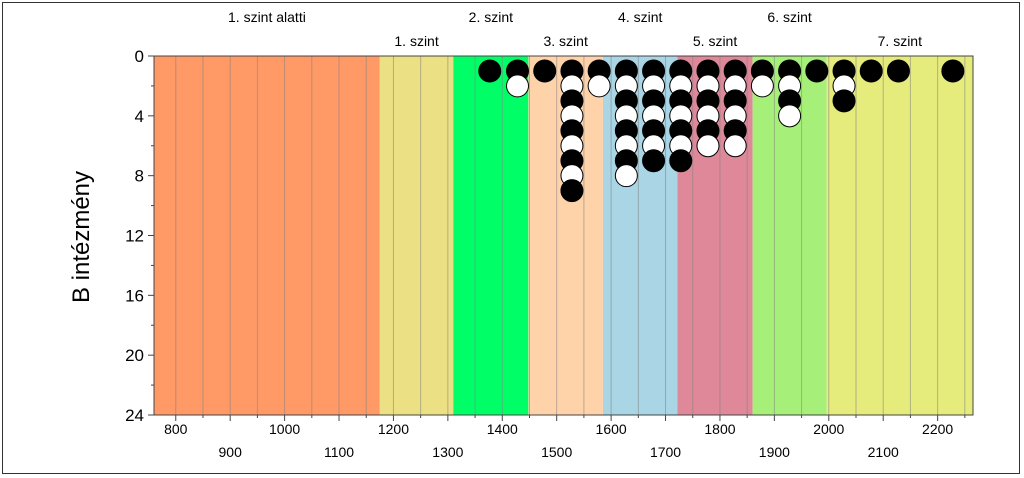  Describe the element at coordinates (719, 429) in the screenshot. I see `x-tick-label: 1800` at that location.